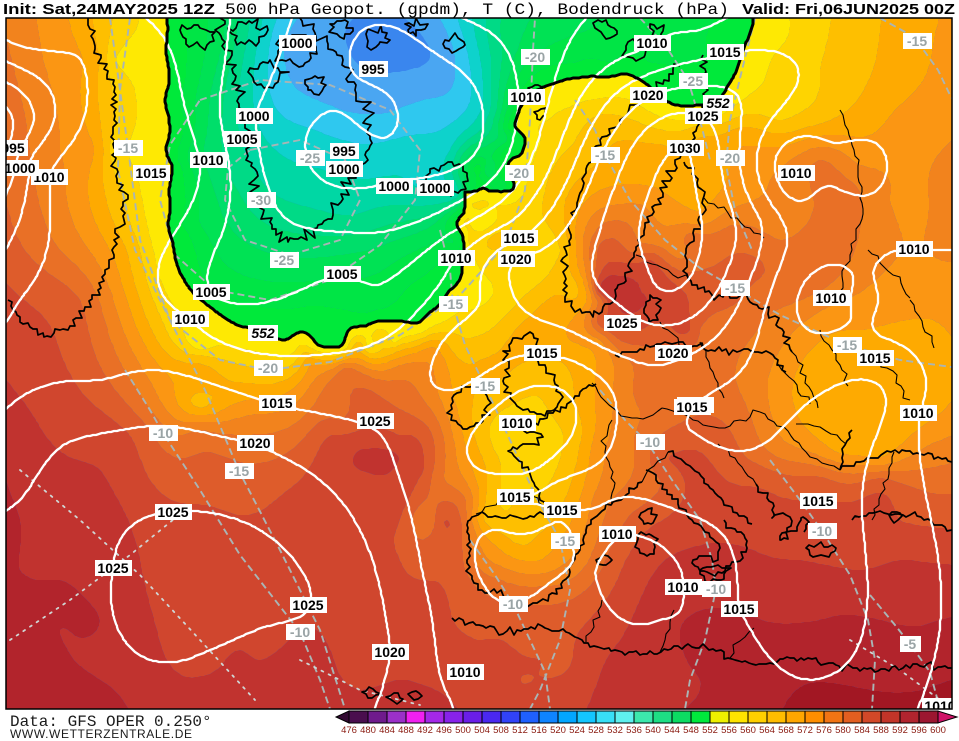 The width and height of the screenshot is (959, 741). Describe the element at coordinates (691, 730) in the screenshot. I see `svg-text: 548` at that location.